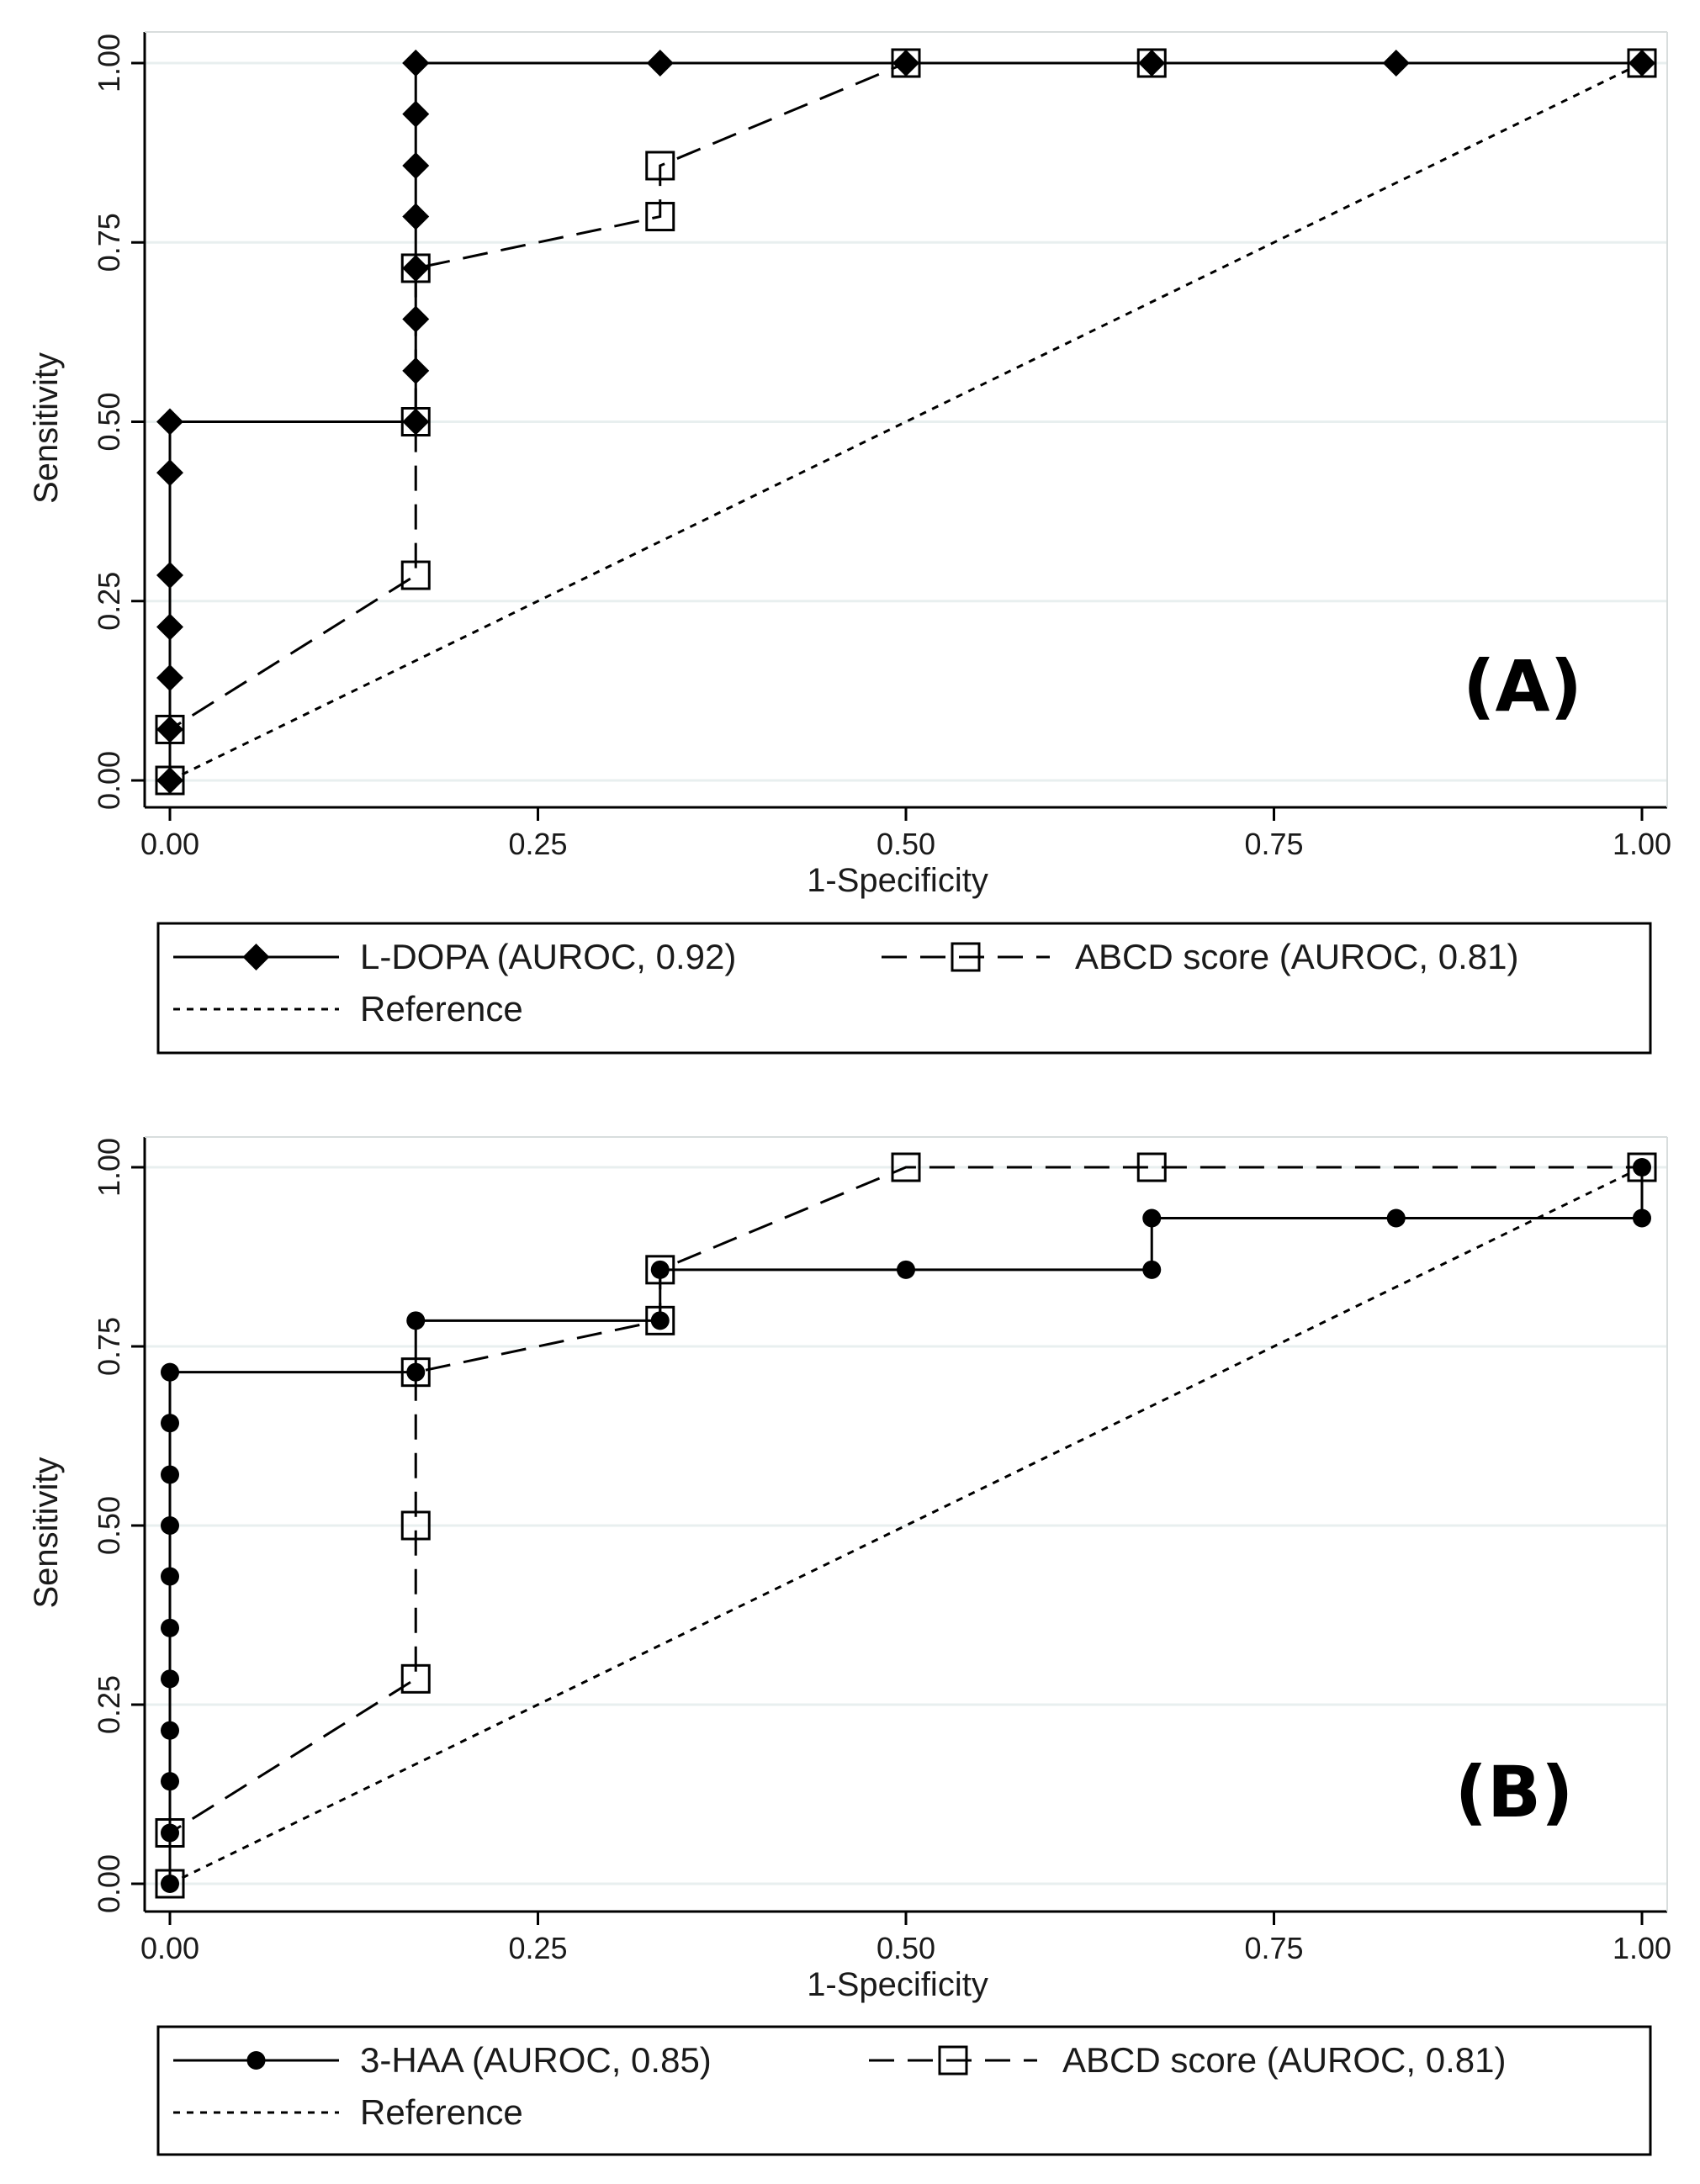  I want to click on legend-label: 3-HAA (AUROC, 0.85), so click(536, 2060).